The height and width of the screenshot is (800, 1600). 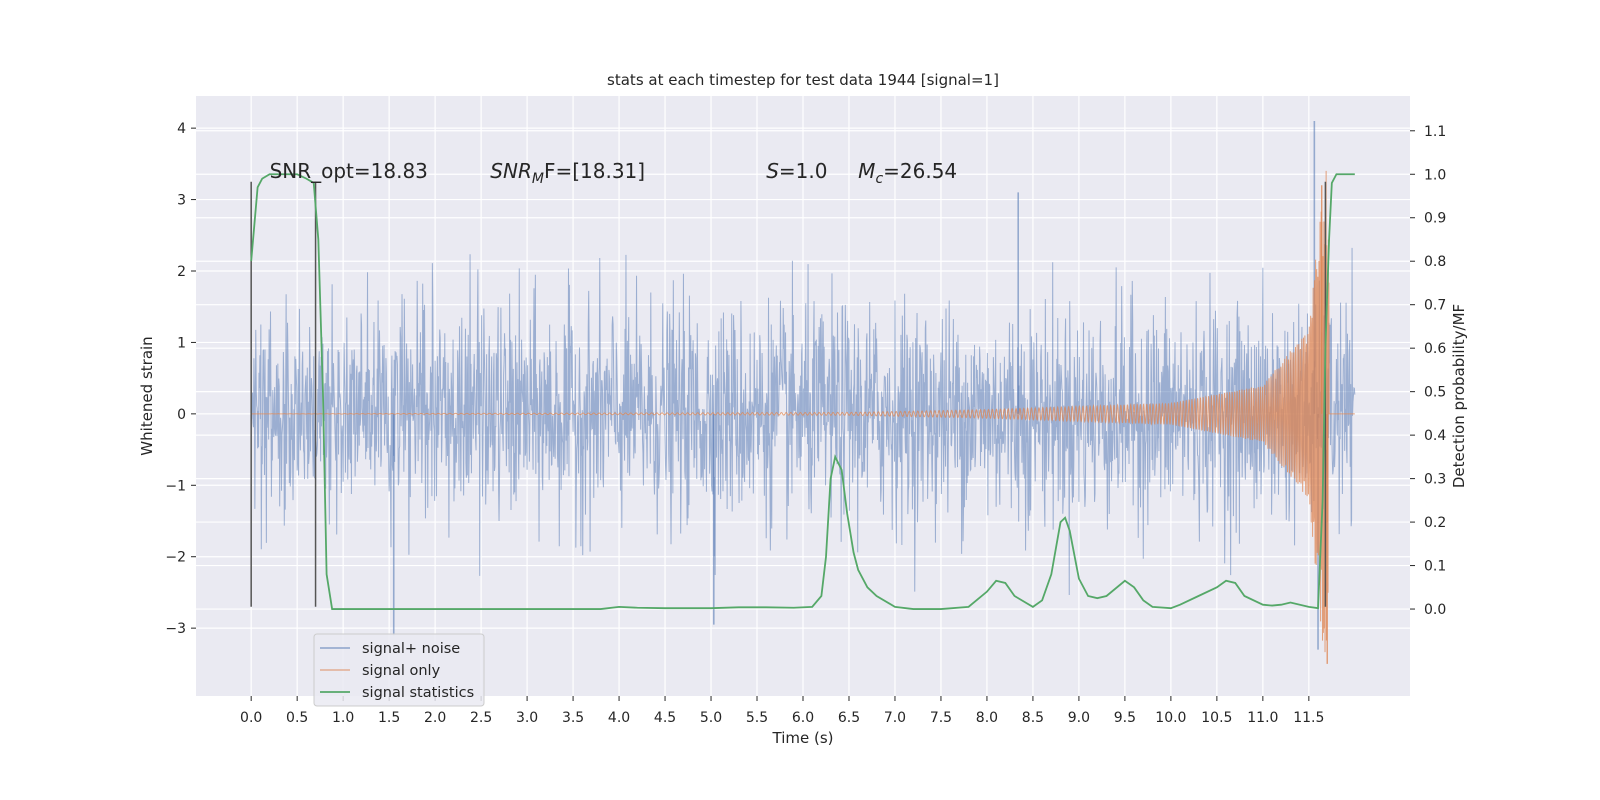 I want to click on right-tick-label: 0.2, so click(x=1435, y=523).